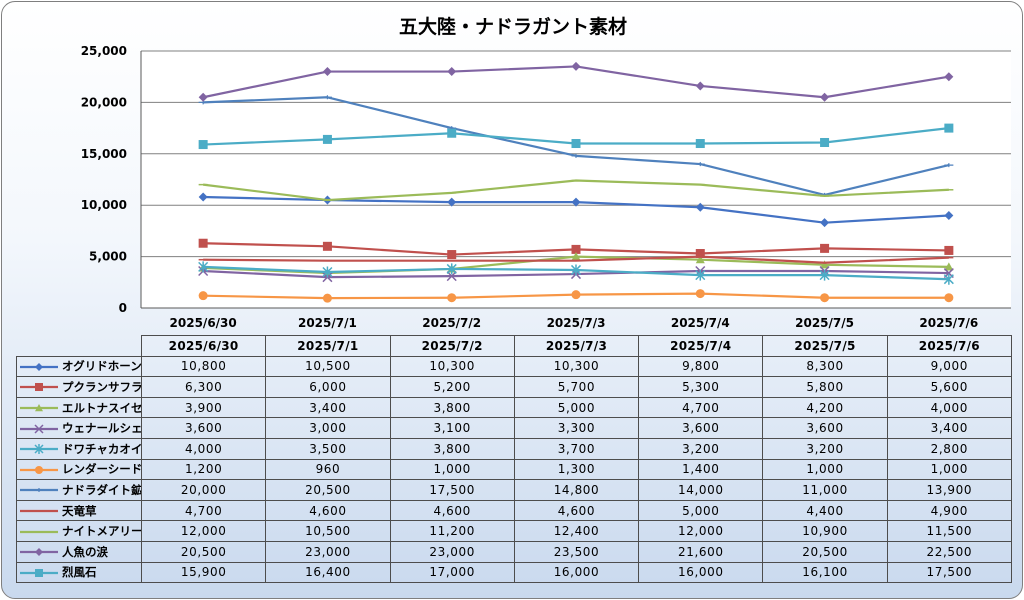 The height and width of the screenshot is (600, 1024). Describe the element at coordinates (576, 551) in the screenshot. I see `data-label: 23,500` at that location.